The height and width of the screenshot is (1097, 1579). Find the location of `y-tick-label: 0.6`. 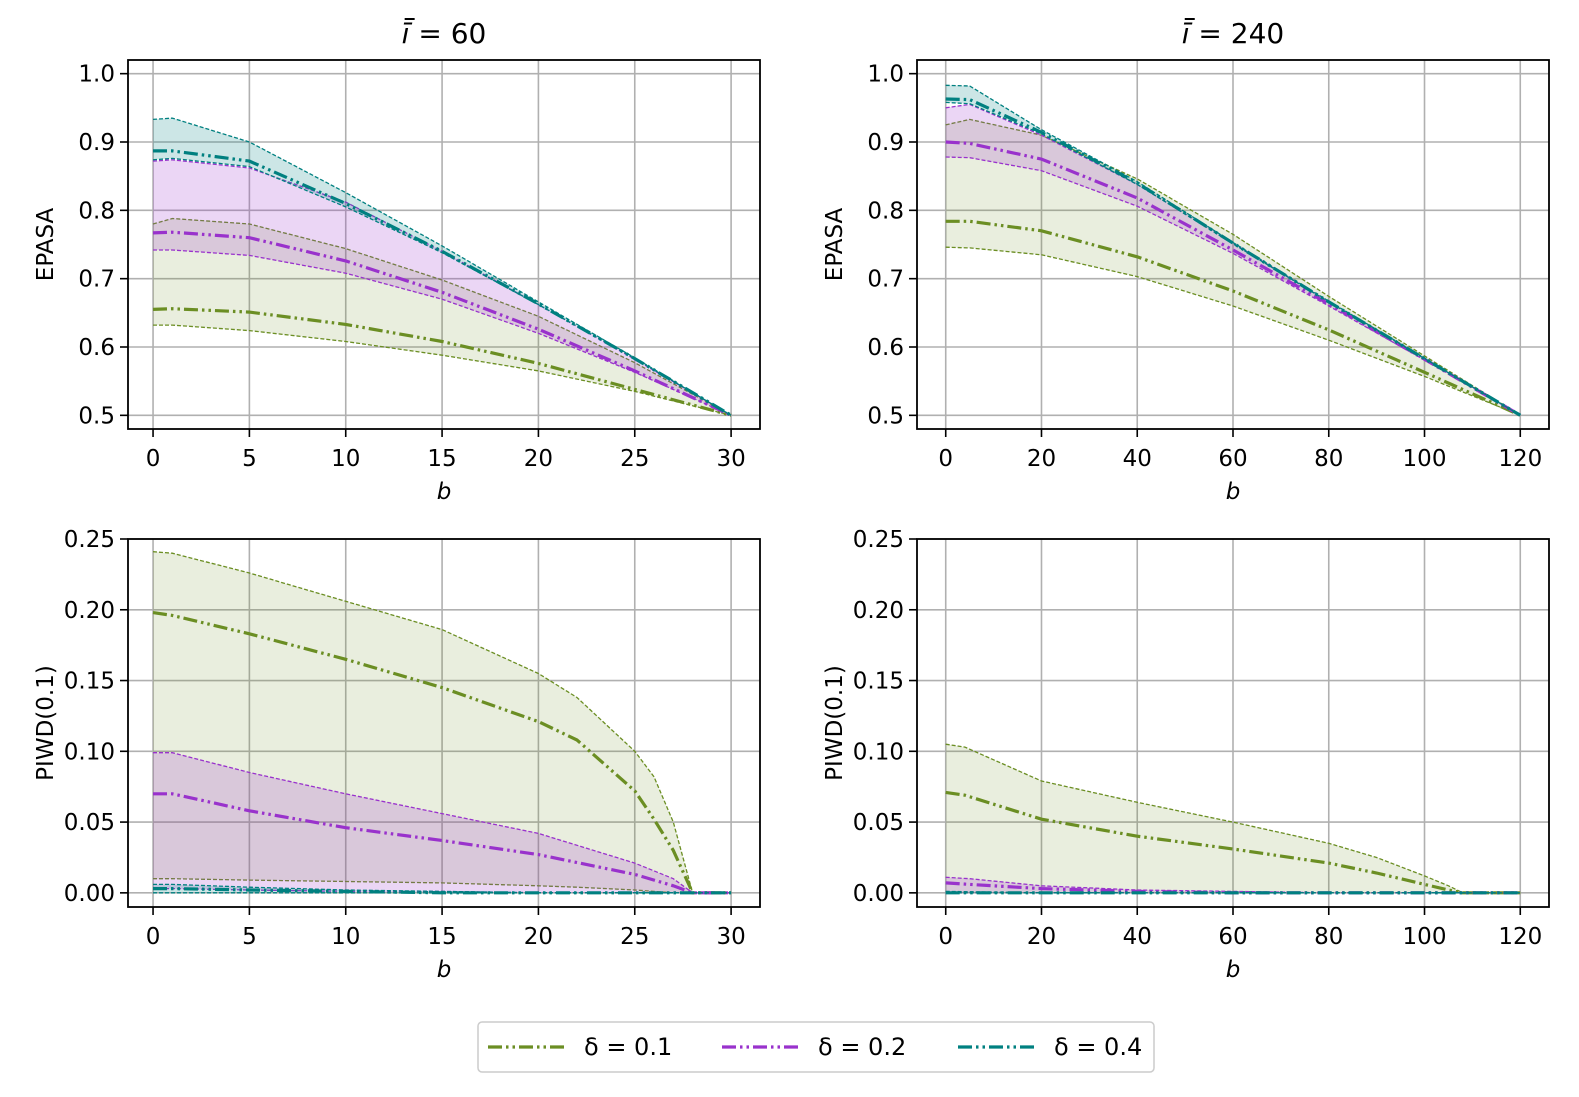

y-tick-label: 0.6 is located at coordinates (885, 348).